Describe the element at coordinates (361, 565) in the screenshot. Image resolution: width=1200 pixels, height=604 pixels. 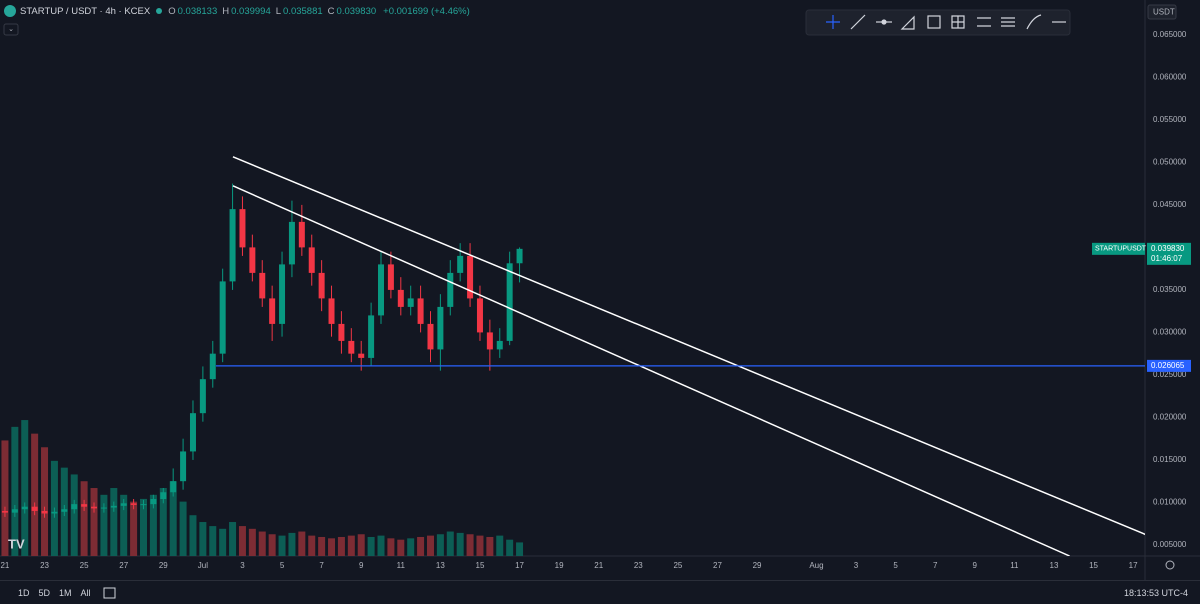
I see `x-tick-label: 9` at that location.